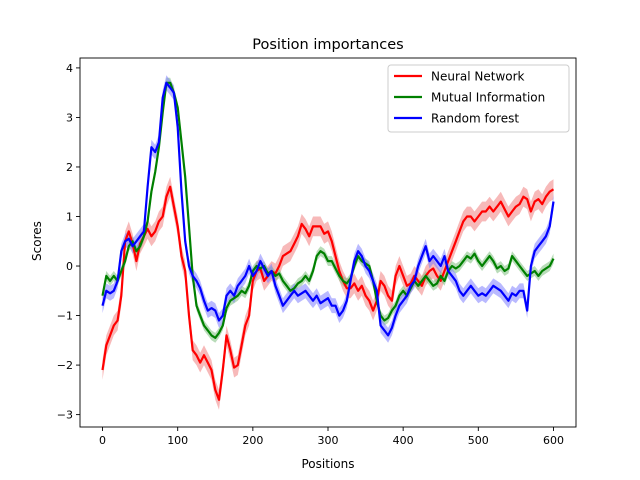  I want to click on y-tick-label: 3, so click(69, 117).